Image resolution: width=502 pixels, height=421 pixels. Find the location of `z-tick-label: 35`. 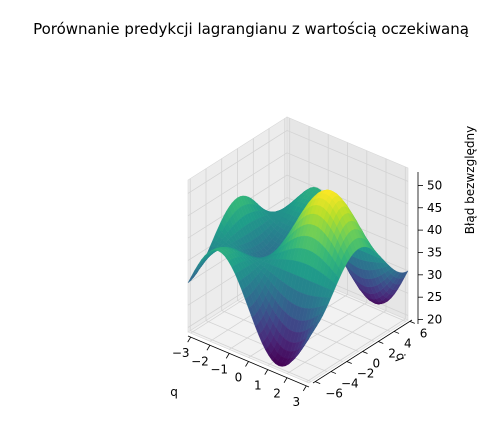

z-tick-label: 35 is located at coordinates (434, 252).